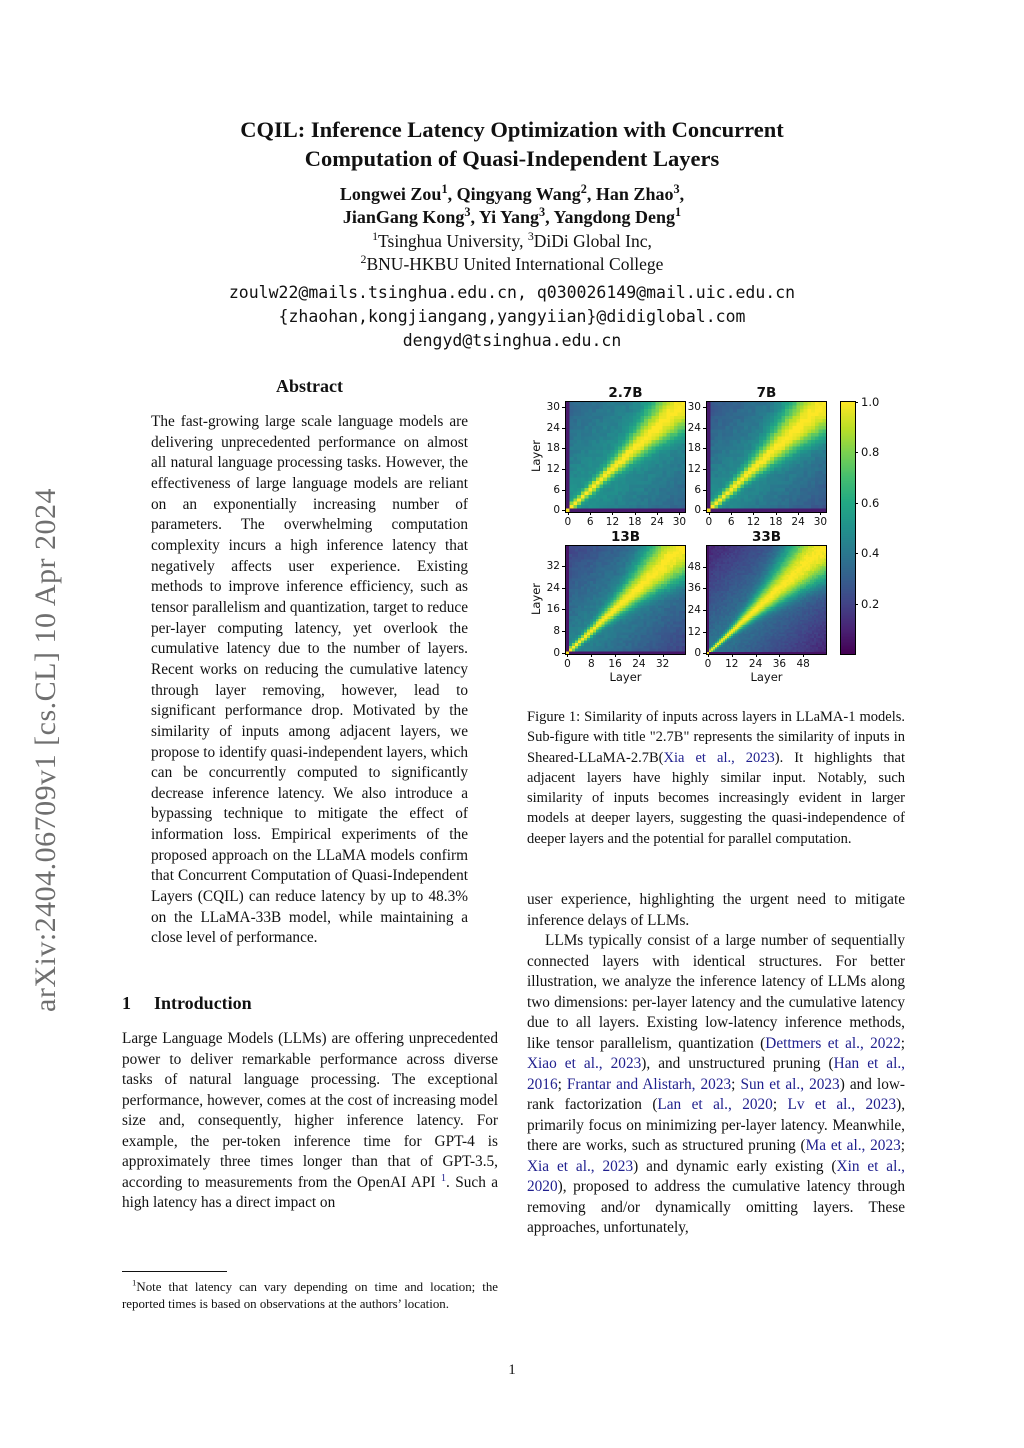  What do you see at coordinates (766, 600) in the screenshot?
I see `heatmap-canvas-33B` at bounding box center [766, 600].